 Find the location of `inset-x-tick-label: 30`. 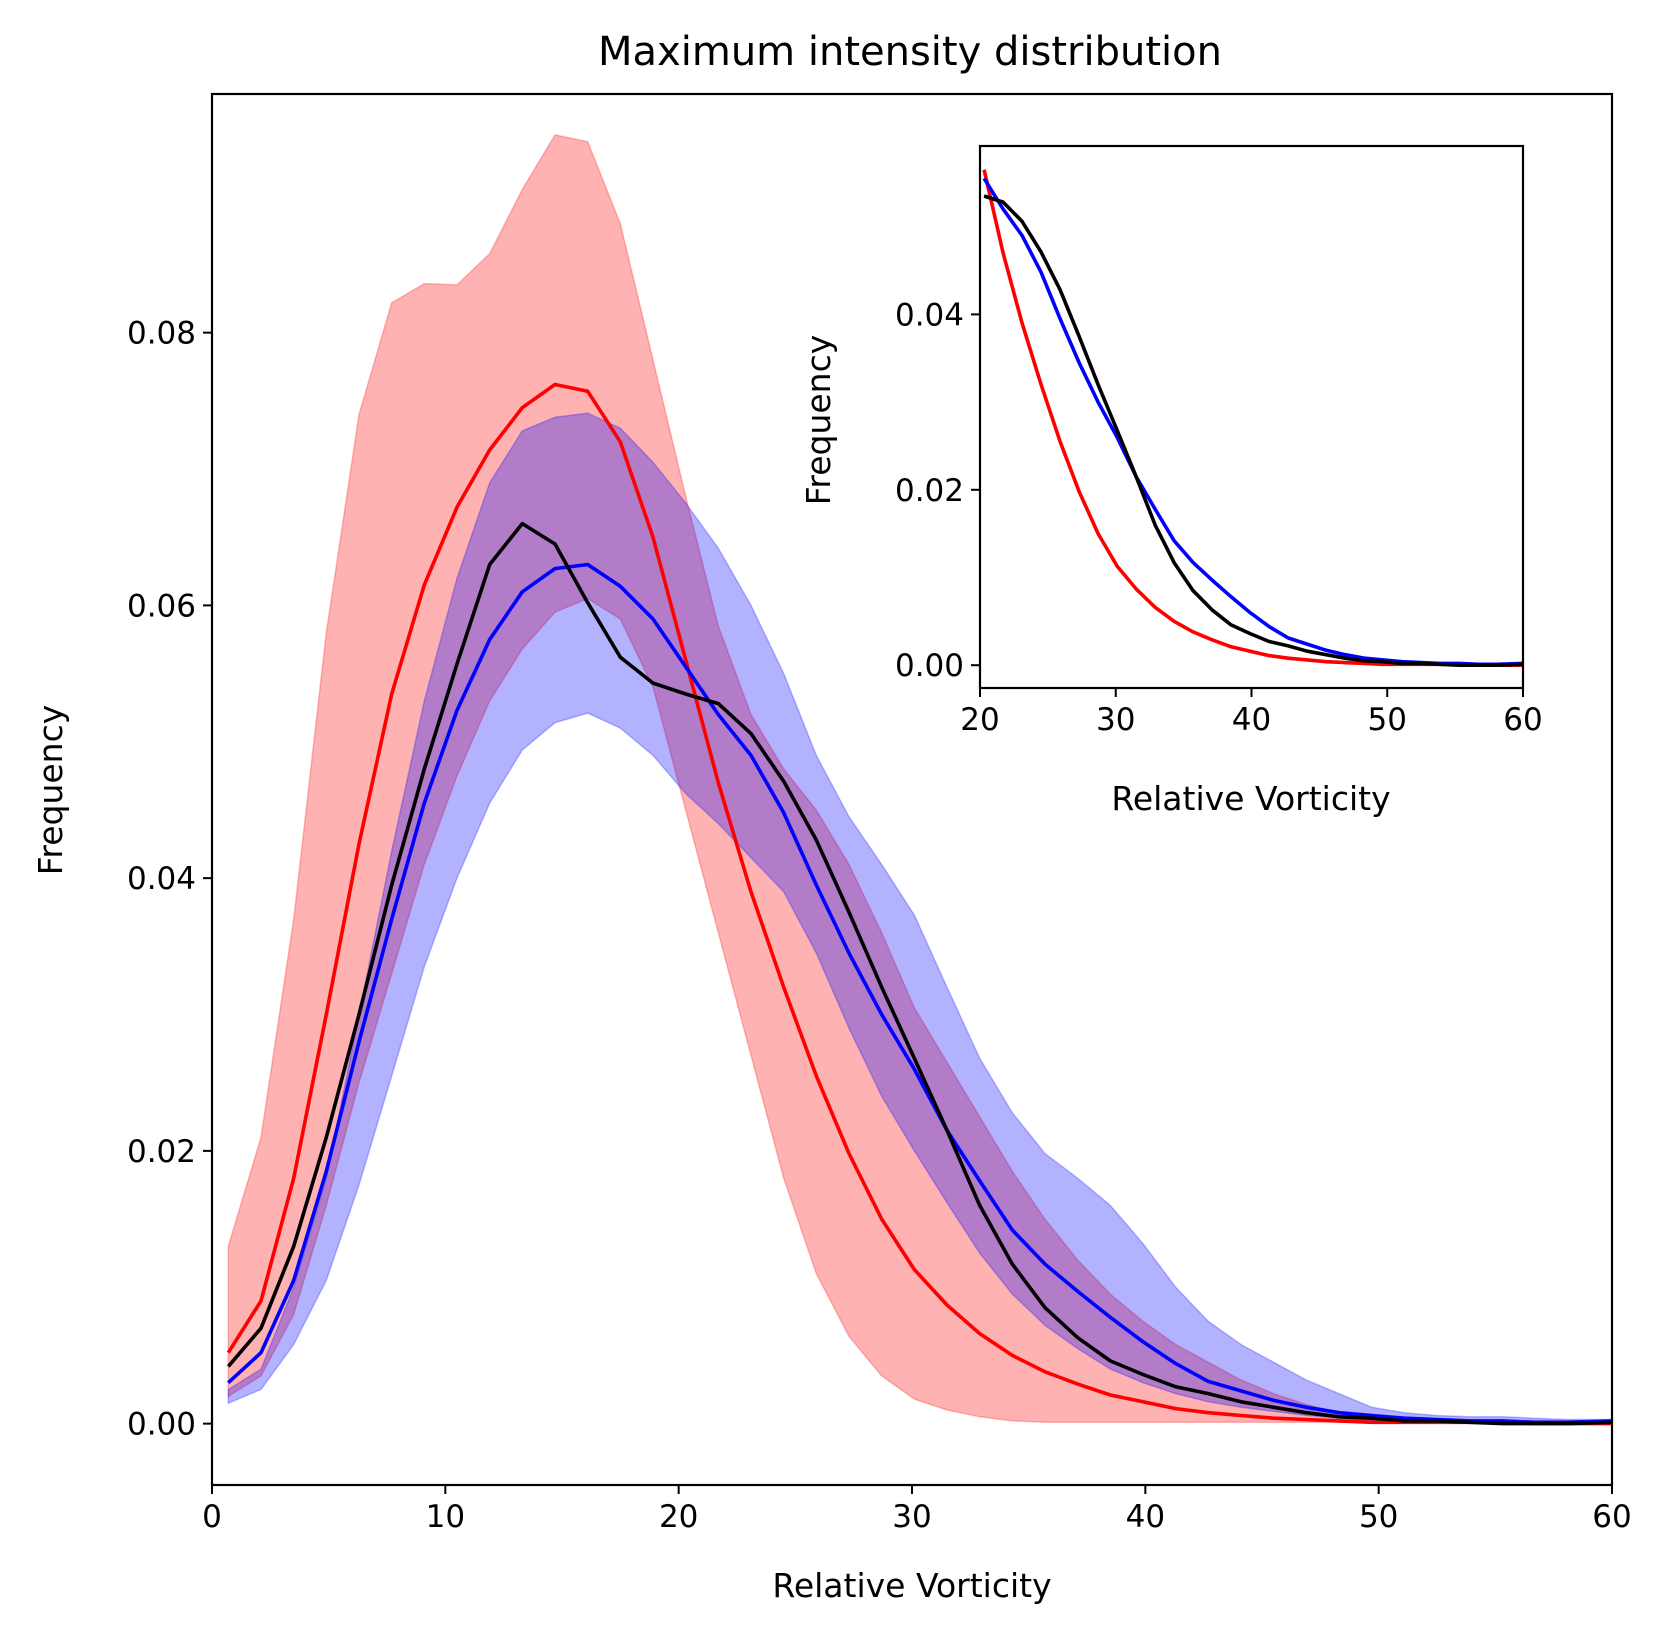

inset-x-tick-label: 30 is located at coordinates (1115, 720).